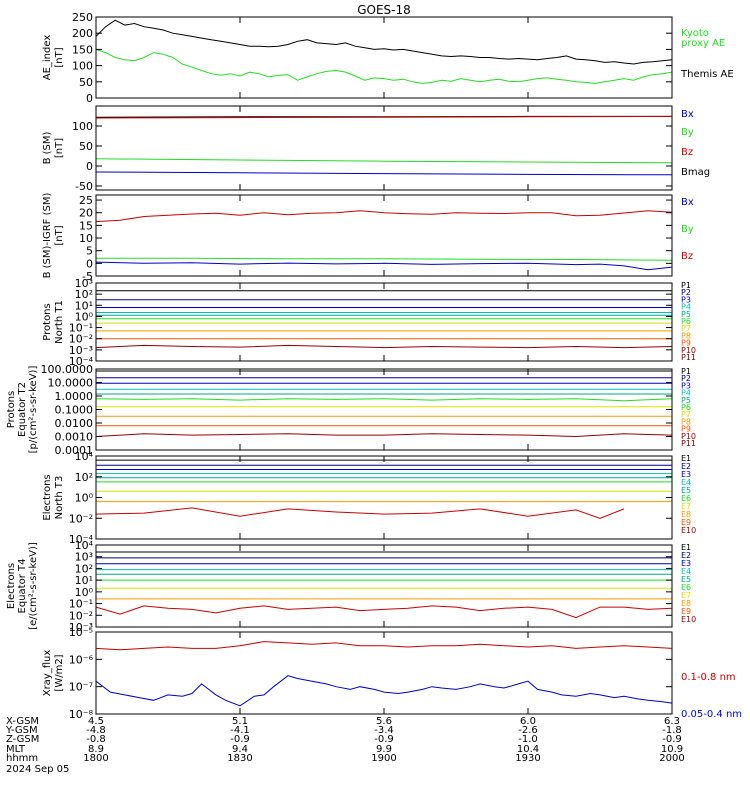 The width and height of the screenshot is (750, 804). I want to click on orbit-row-value: 10.9, so click(672, 749).